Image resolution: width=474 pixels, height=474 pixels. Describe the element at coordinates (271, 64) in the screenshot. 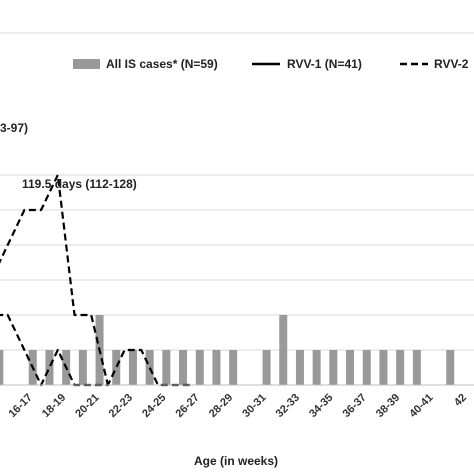

I see `legend: All IS cases* (N=59) RVV-1 (N=41) RVV-2` at that location.